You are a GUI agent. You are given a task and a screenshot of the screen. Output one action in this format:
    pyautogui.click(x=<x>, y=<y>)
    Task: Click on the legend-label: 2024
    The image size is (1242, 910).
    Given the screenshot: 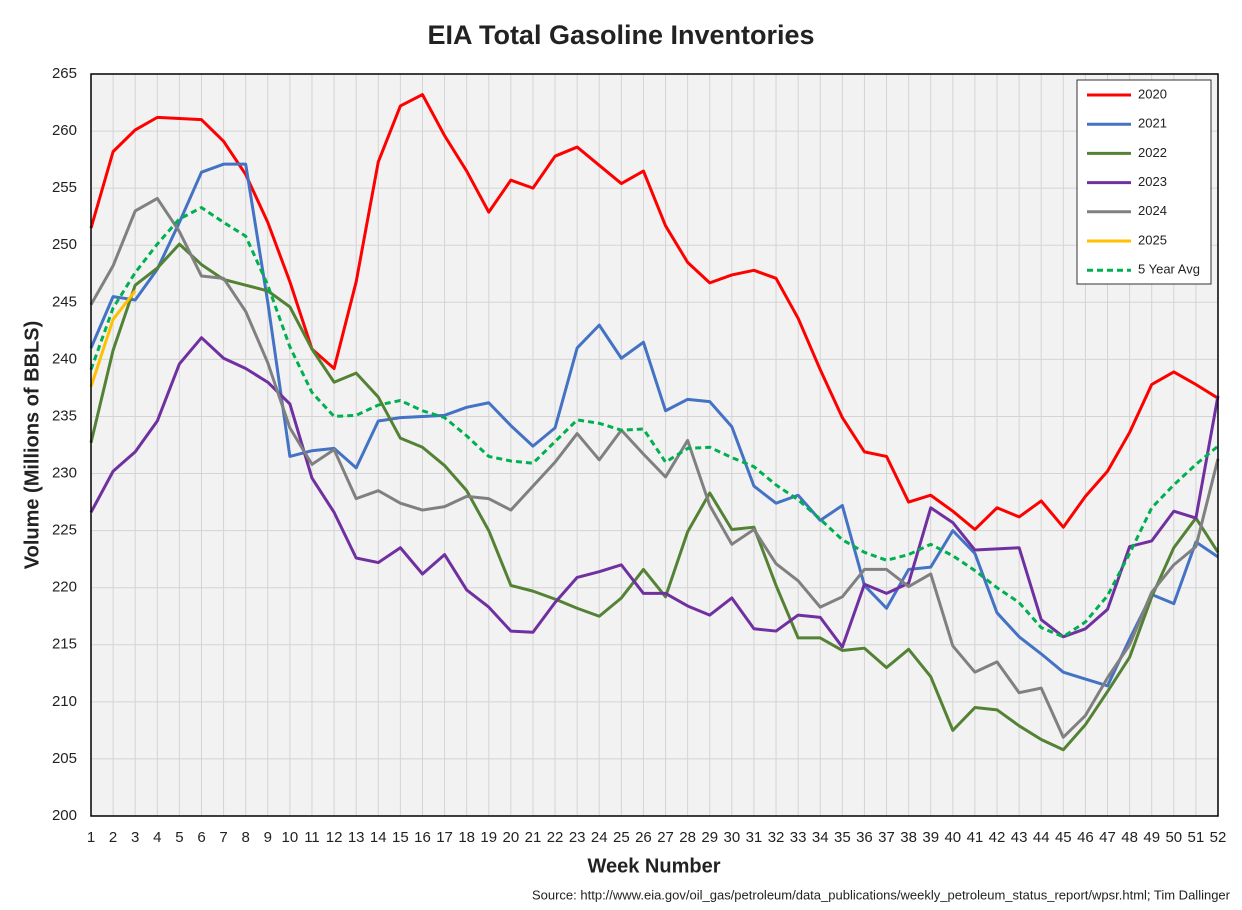 What is the action you would take?
    pyautogui.click(x=1152, y=210)
    